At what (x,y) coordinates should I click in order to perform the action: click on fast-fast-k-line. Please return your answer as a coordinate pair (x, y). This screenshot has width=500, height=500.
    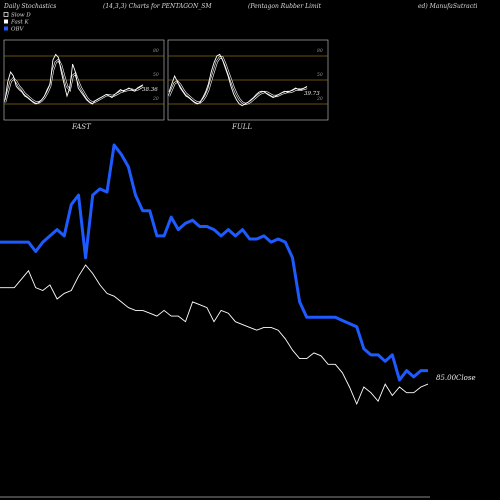
    Looking at the image, I should click on (74, 79).